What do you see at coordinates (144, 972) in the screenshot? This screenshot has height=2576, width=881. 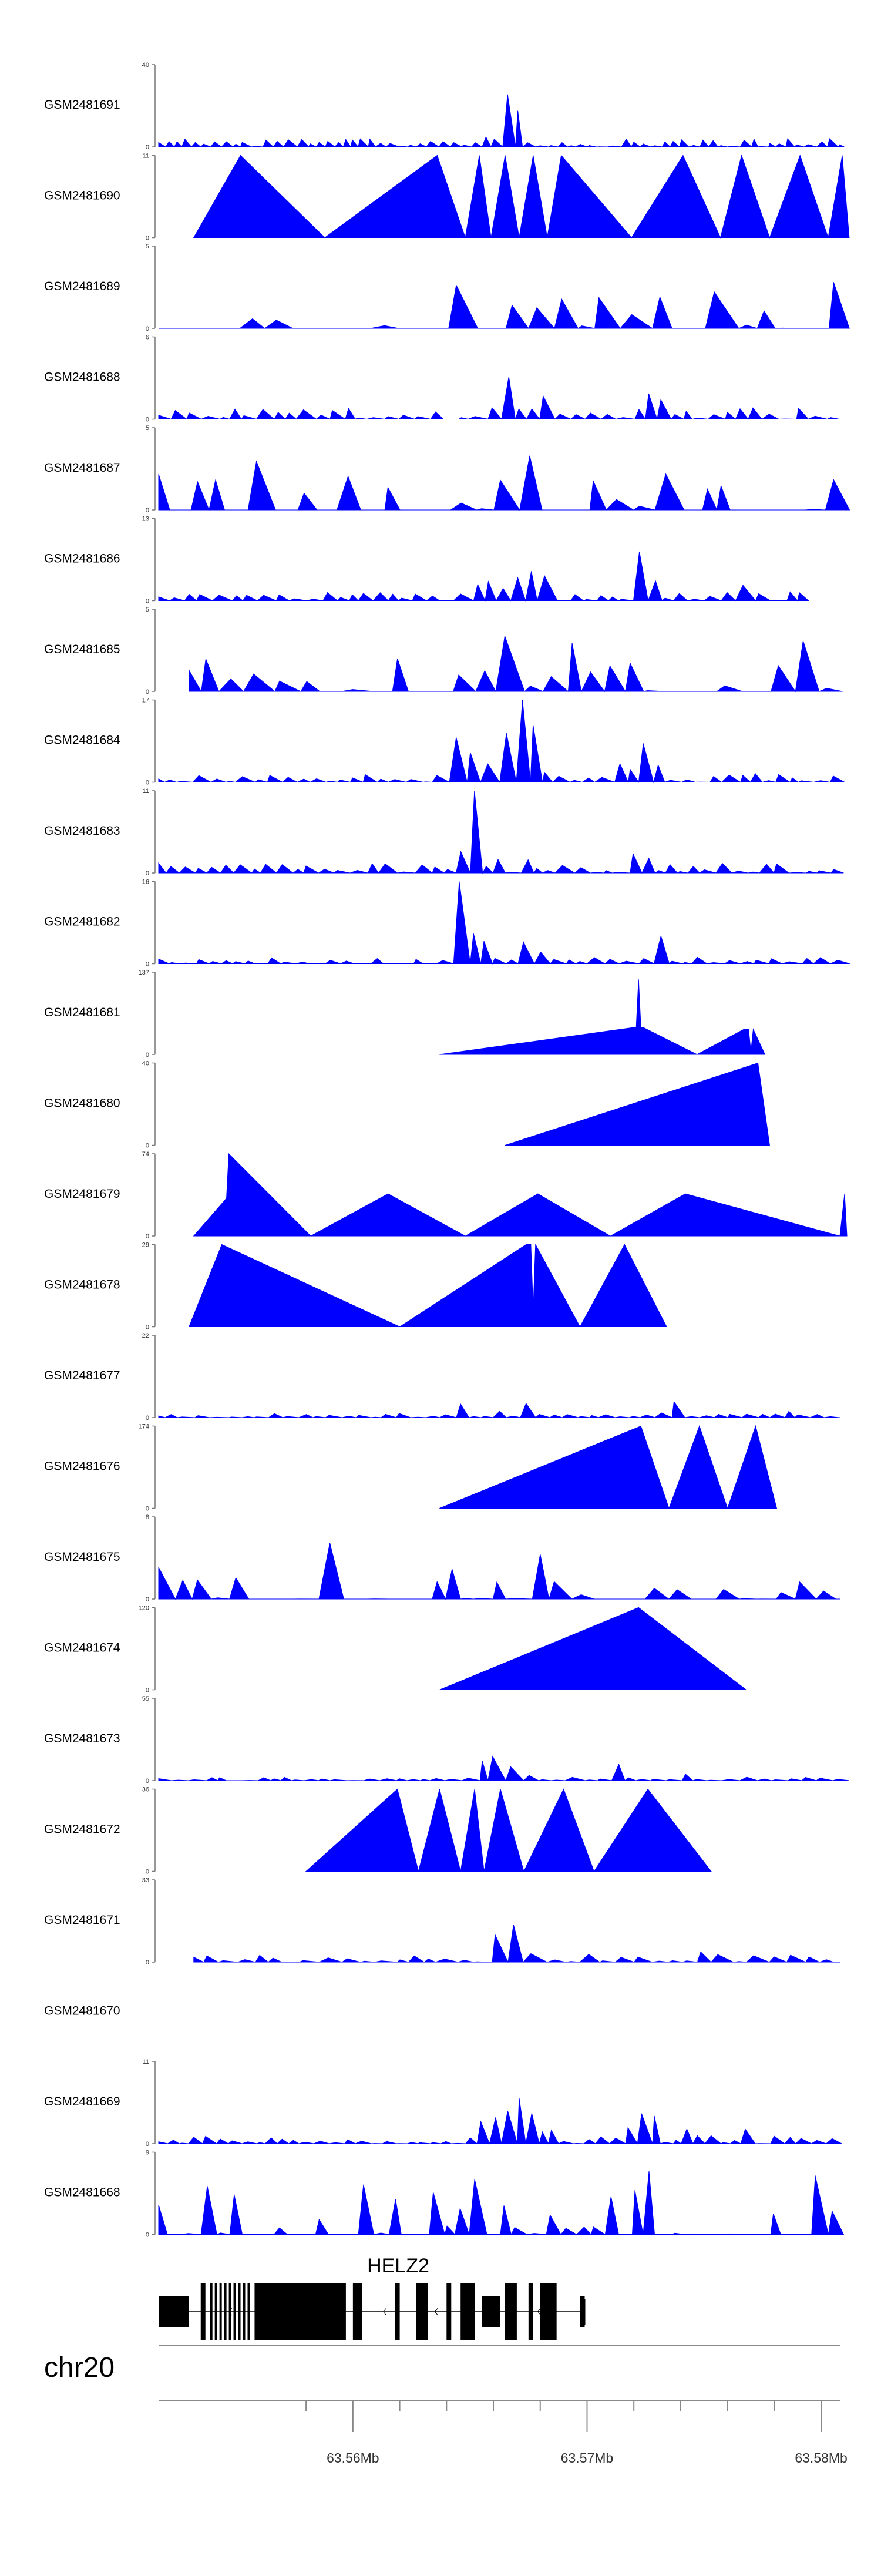 I see `y-axis-max-label: 137` at bounding box center [144, 972].